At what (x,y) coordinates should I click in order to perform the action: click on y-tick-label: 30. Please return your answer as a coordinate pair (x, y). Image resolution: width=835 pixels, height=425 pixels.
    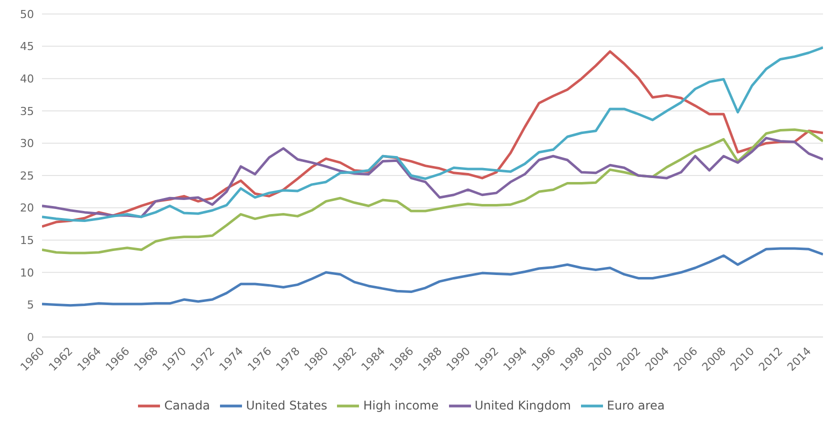
    Looking at the image, I should click on (27, 143).